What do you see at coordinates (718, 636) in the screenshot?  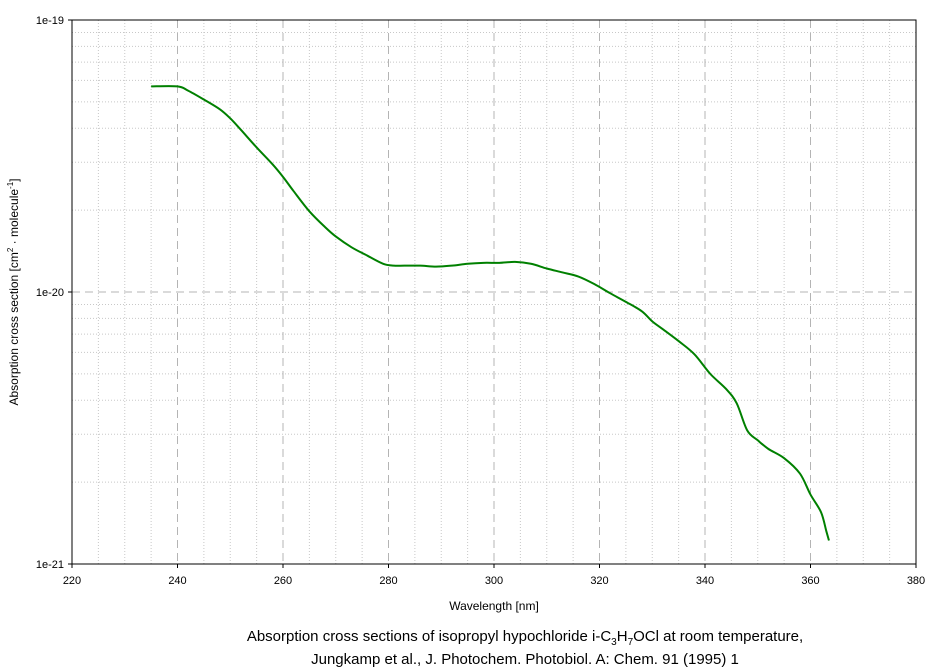 I see `caption-text: OCl at room temperature,` at bounding box center [718, 636].